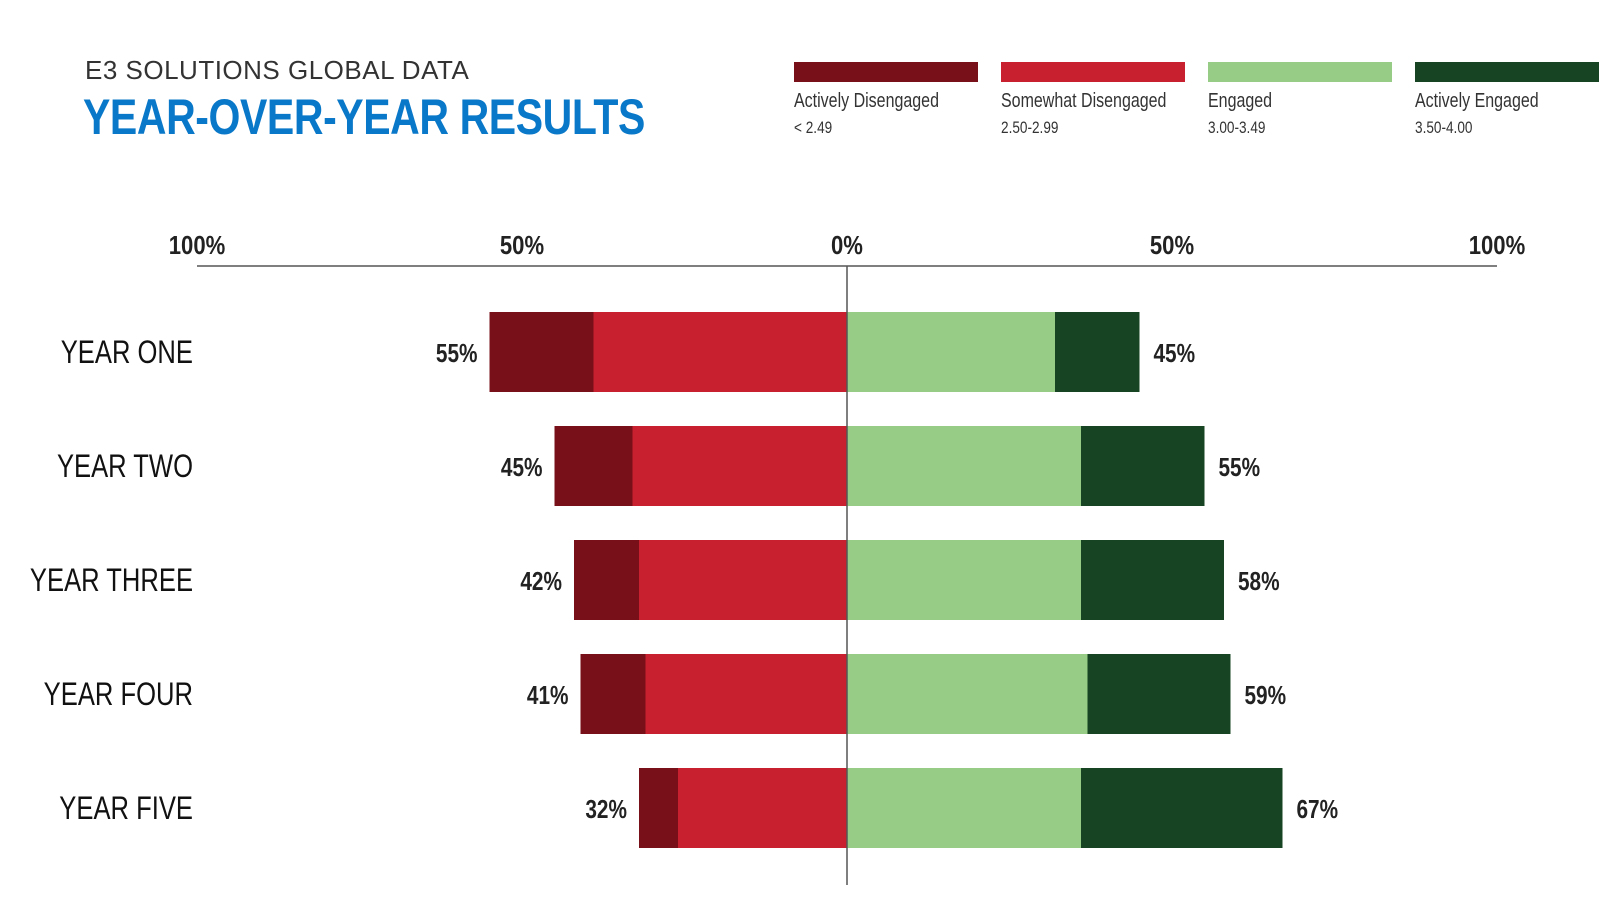  I want to click on data-label-negative-total: 55%, so click(457, 353).